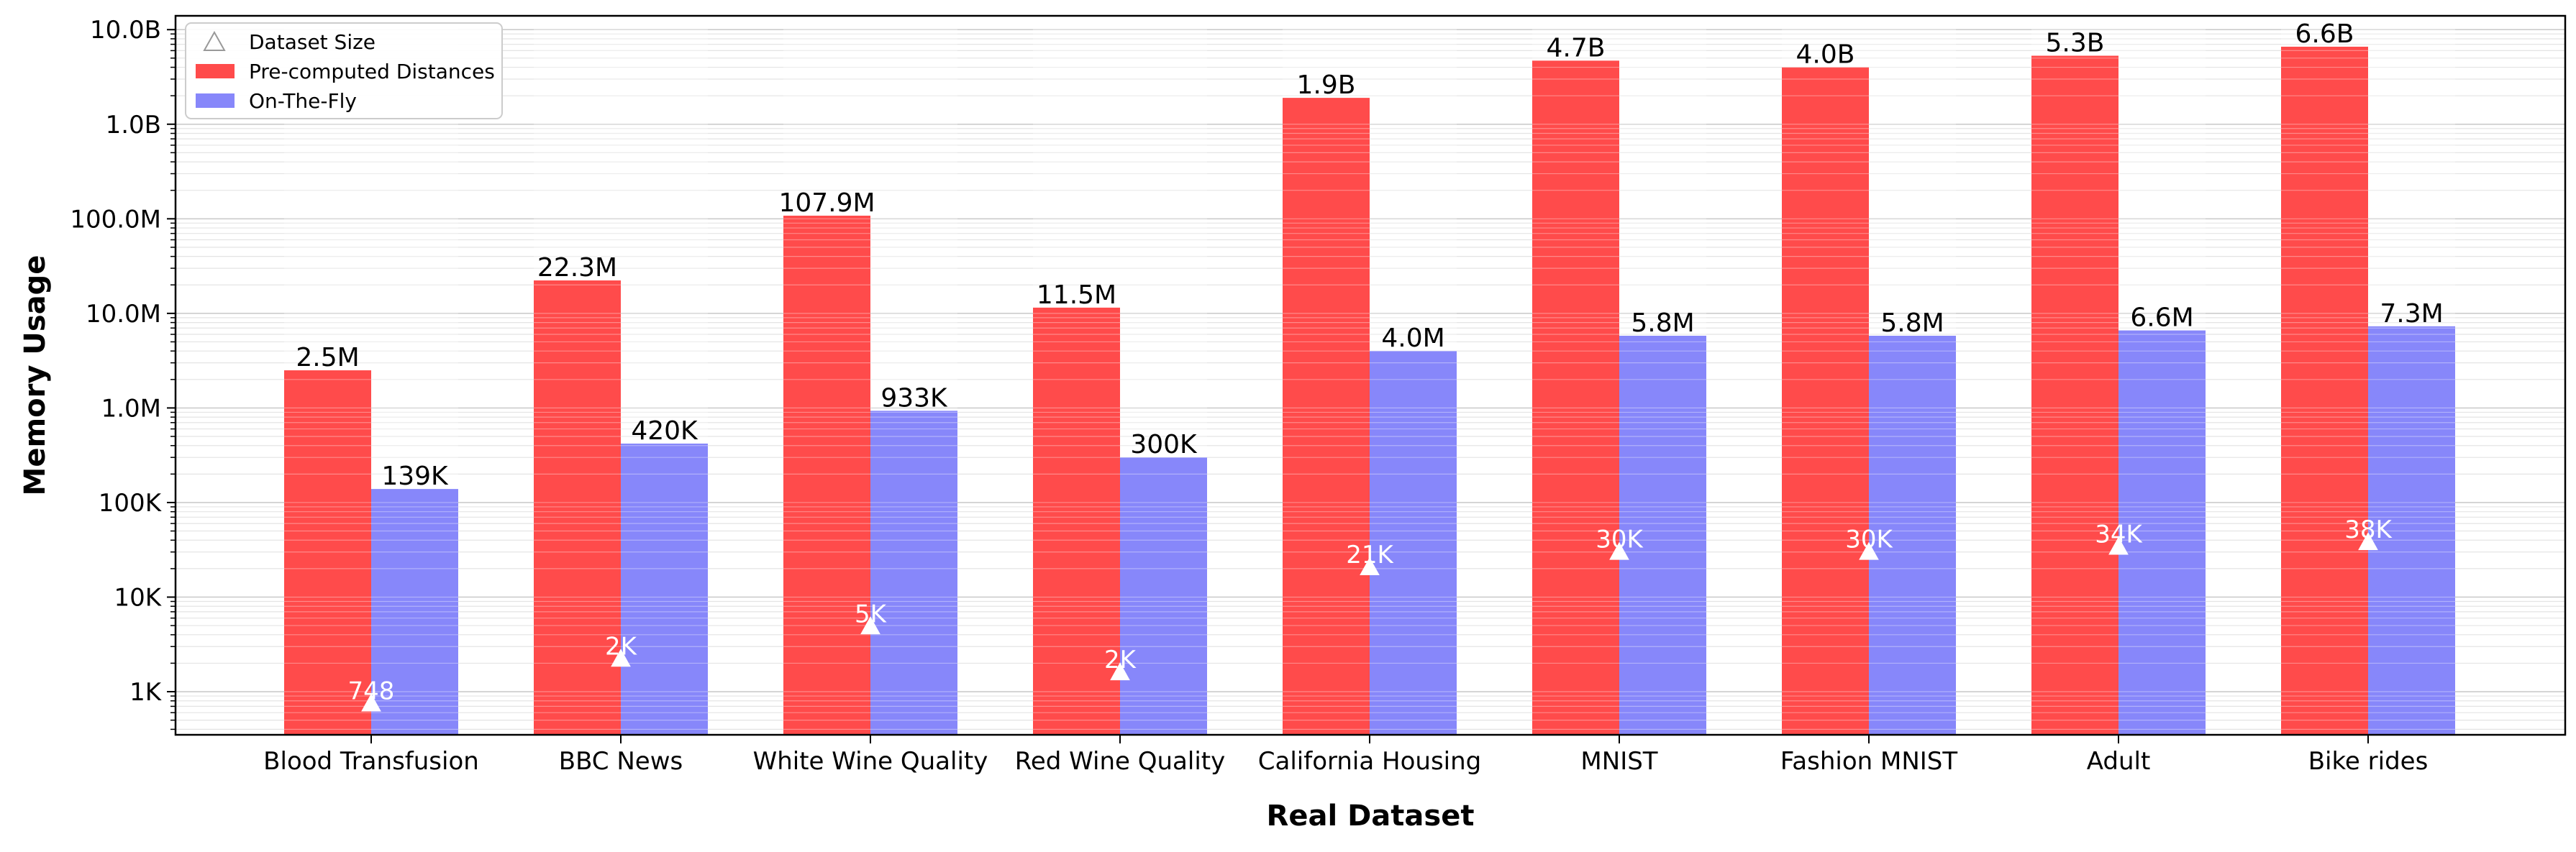 This screenshot has width=2576, height=852. Describe the element at coordinates (1576, 48) in the screenshot. I see `bar-value-label-precomputed: 4.7B` at that location.